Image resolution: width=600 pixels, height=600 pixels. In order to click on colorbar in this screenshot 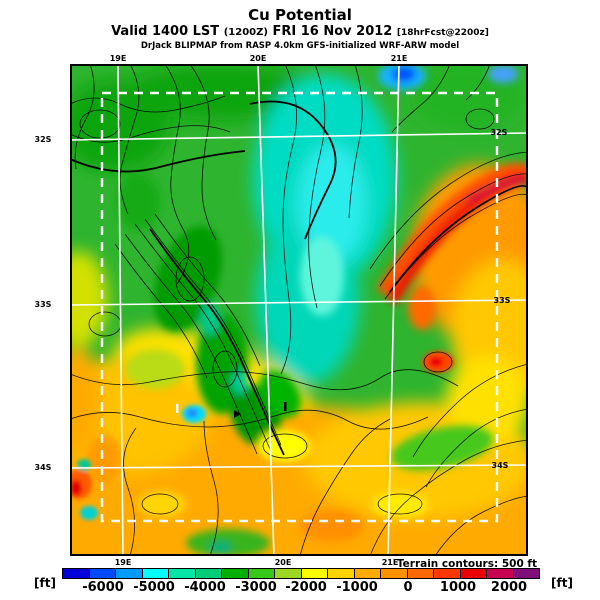, I will do `click(301, 573)`.